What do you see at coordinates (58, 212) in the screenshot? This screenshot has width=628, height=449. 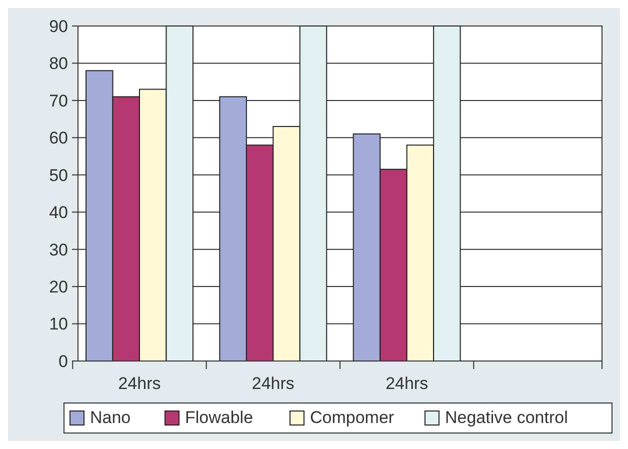 I see `y-tick-label: 40` at bounding box center [58, 212].